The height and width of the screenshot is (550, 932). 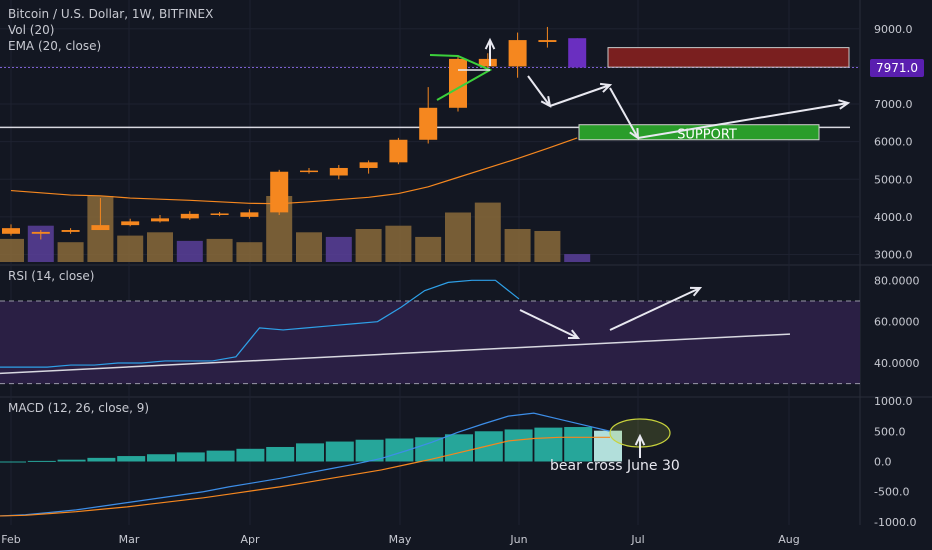 I want to click on rsi-tick-label: 40.0000, so click(x=897, y=363).